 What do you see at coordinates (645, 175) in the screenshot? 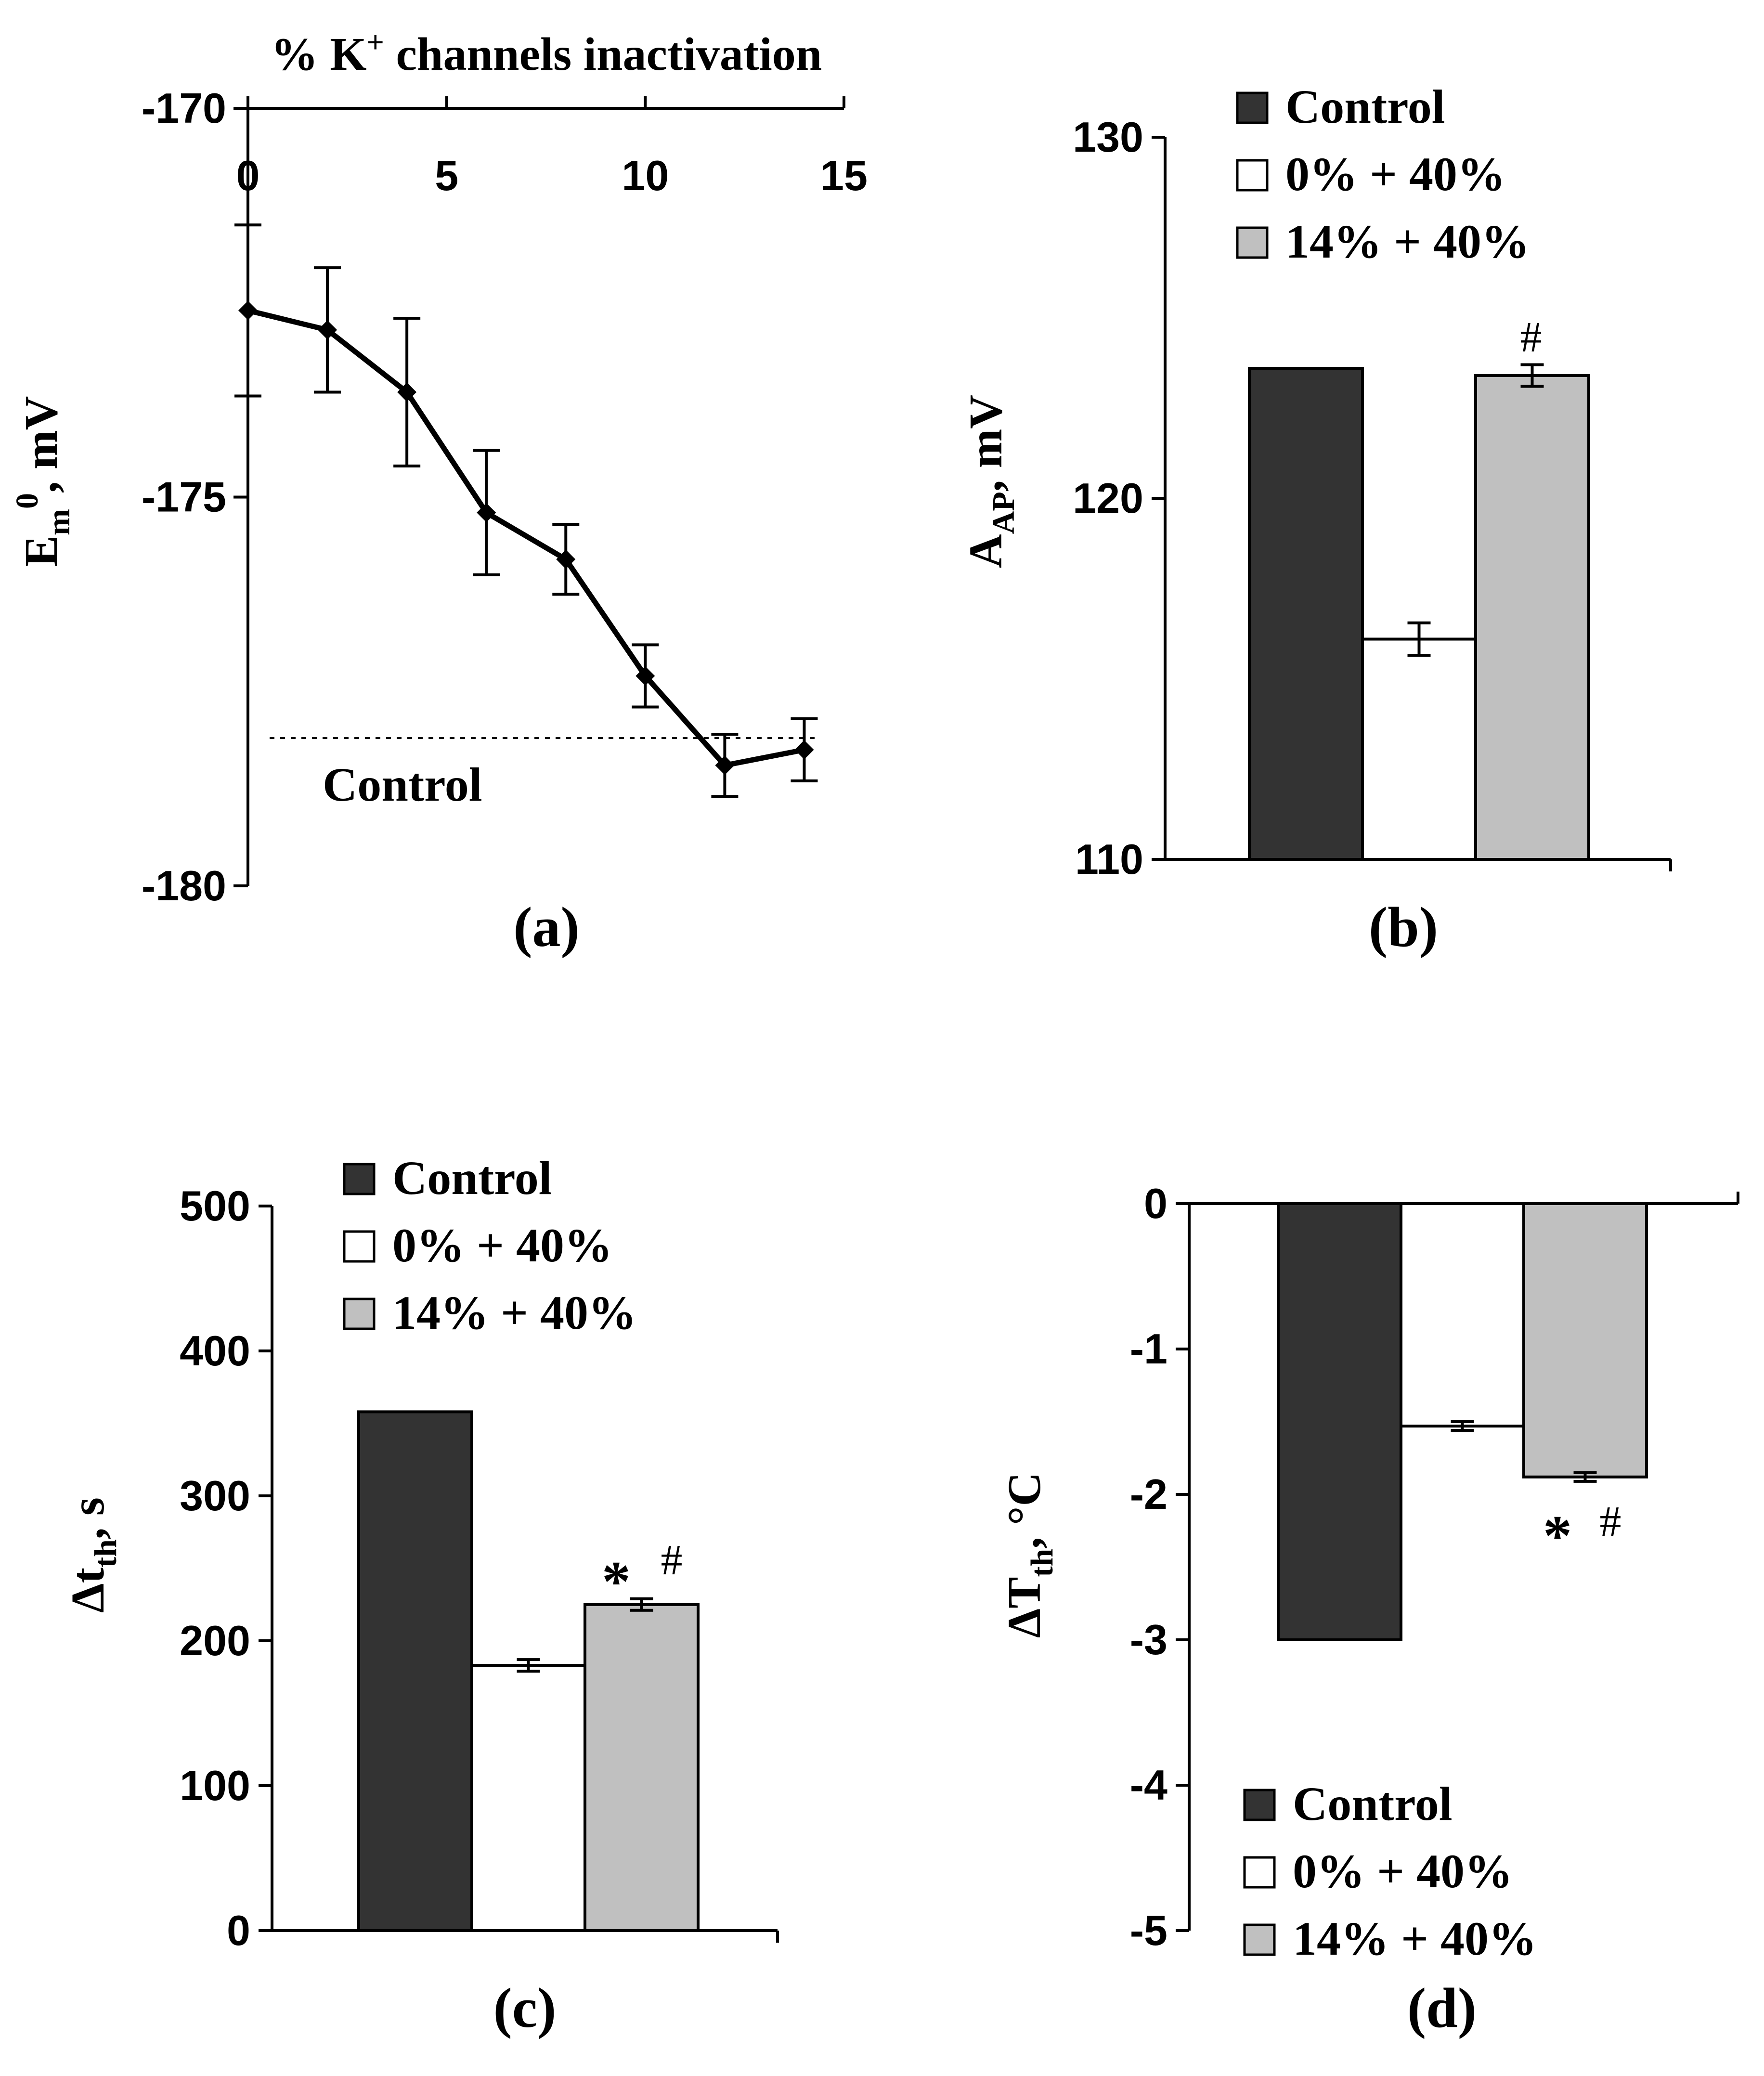
I see `x-tick-label: 10` at bounding box center [645, 175].